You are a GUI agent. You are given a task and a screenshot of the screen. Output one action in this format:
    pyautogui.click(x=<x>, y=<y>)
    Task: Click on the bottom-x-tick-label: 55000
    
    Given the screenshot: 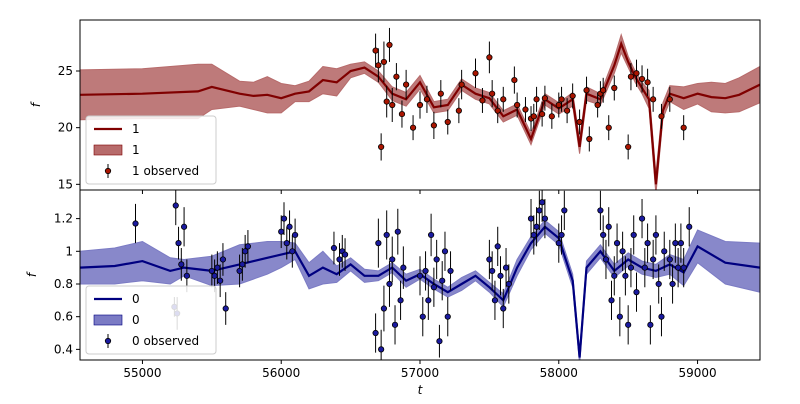 What is the action you would take?
    pyautogui.click(x=142, y=373)
    